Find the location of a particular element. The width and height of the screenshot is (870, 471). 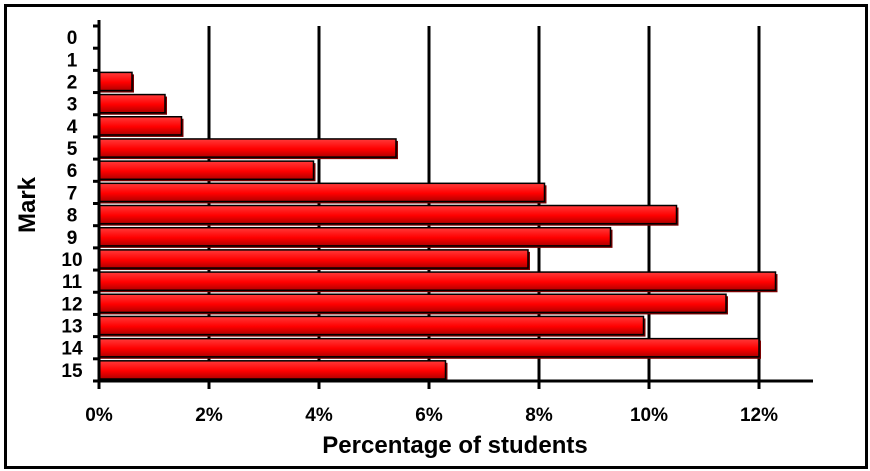

y-tick-label: 0 is located at coordinates (72, 38).